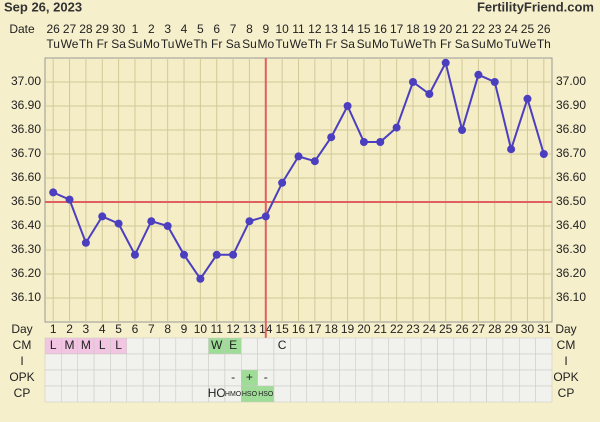  Describe the element at coordinates (265, 29) in the screenshot. I see `date-label: 9` at that location.